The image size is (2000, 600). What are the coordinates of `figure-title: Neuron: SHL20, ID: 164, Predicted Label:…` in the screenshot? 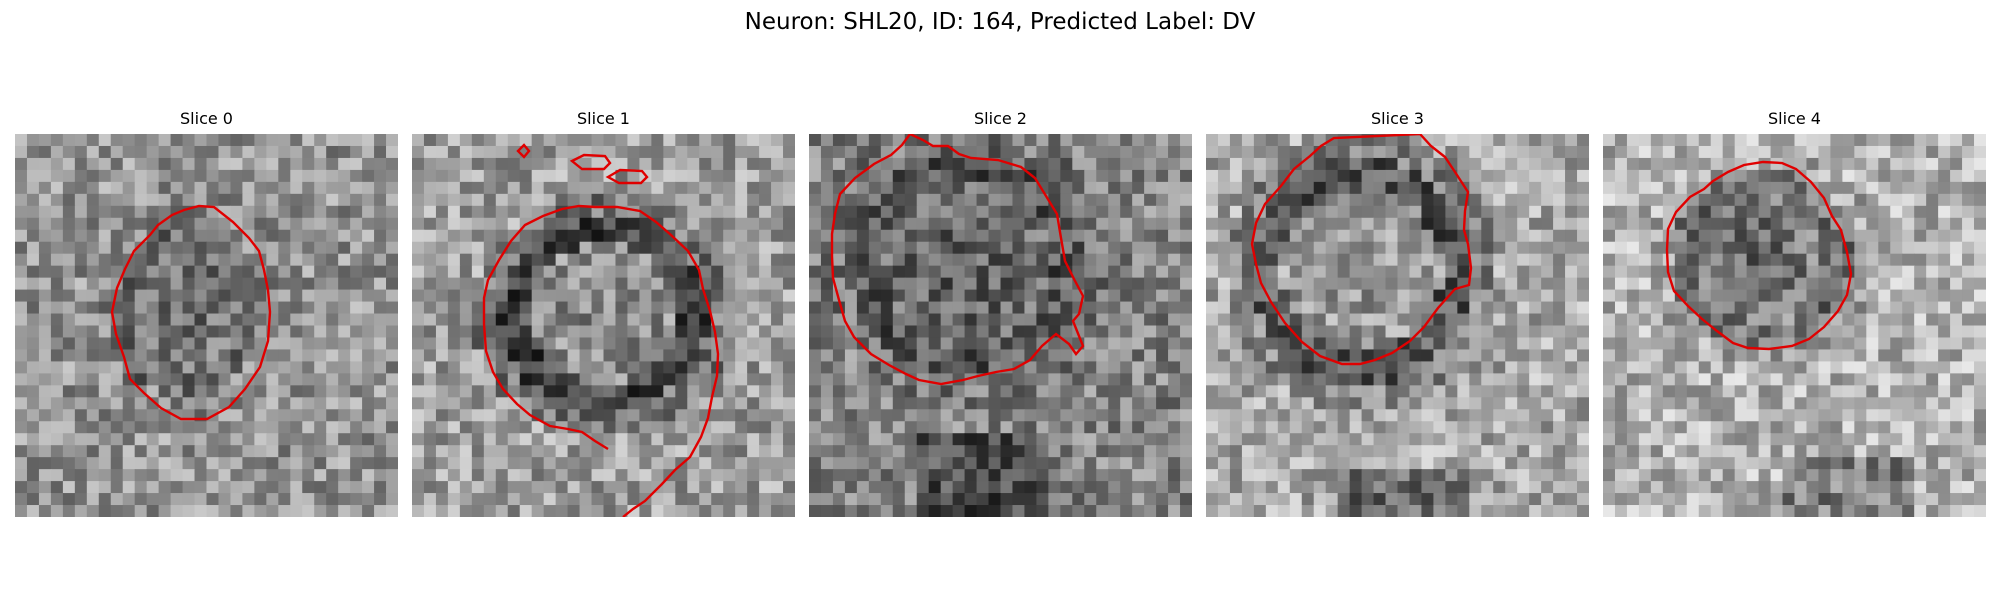 It's located at (1000, 22).